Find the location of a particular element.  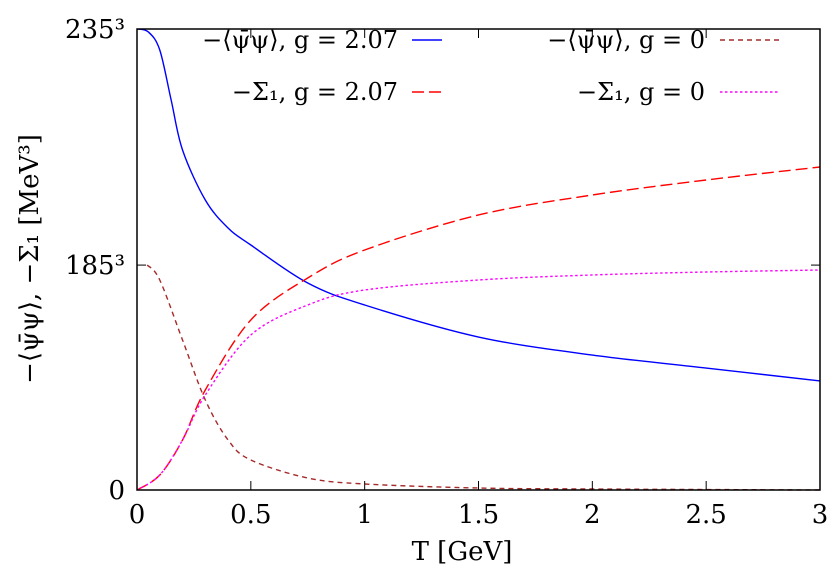

y-tick-label: 185³ is located at coordinates (95, 266).